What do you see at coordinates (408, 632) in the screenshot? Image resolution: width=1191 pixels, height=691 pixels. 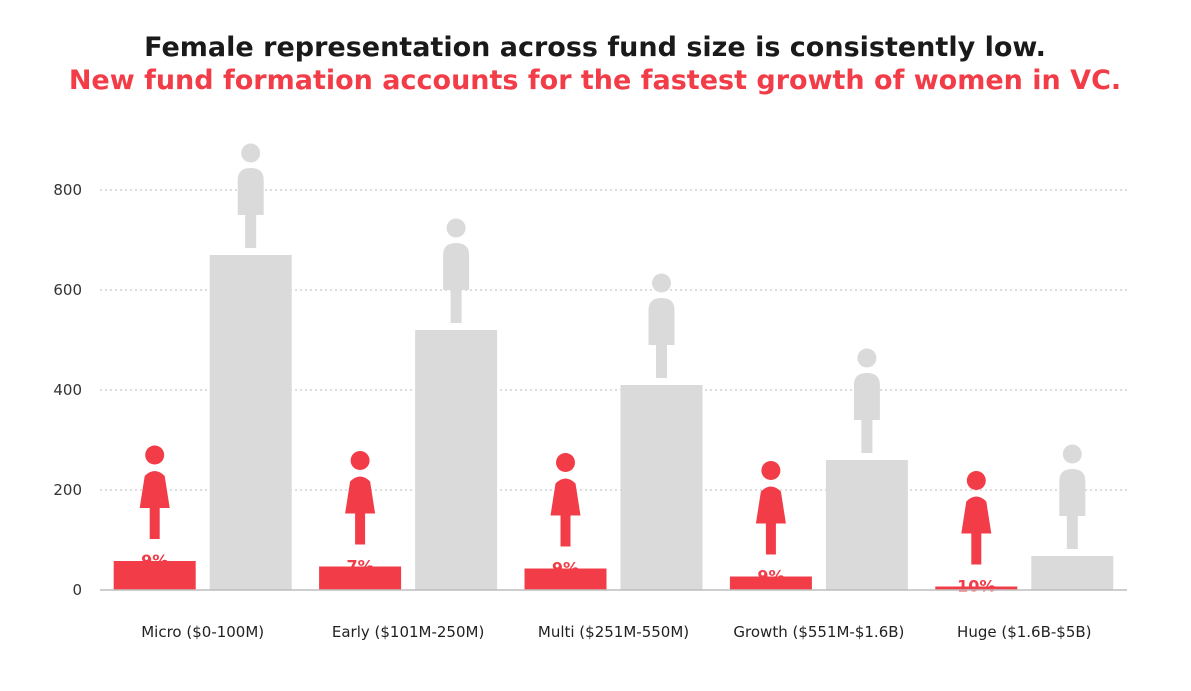 I see `category-label: Early ($101M-250M)` at bounding box center [408, 632].